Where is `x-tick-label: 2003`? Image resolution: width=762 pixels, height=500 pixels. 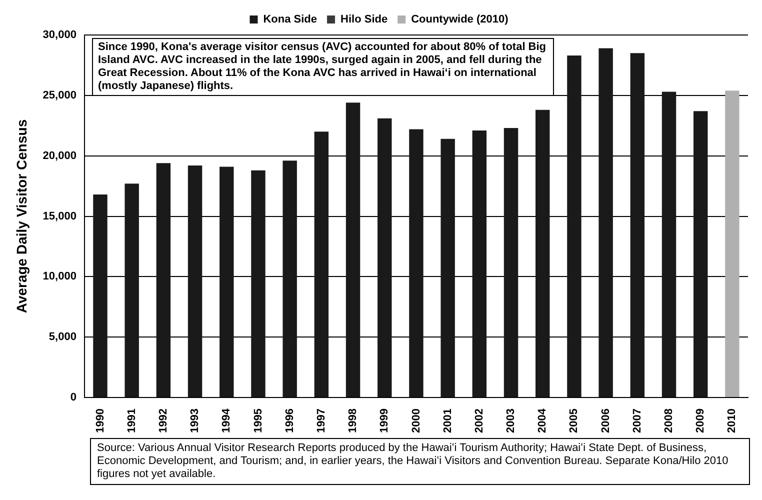 x-tick-label: 2003 is located at coordinates (511, 421).